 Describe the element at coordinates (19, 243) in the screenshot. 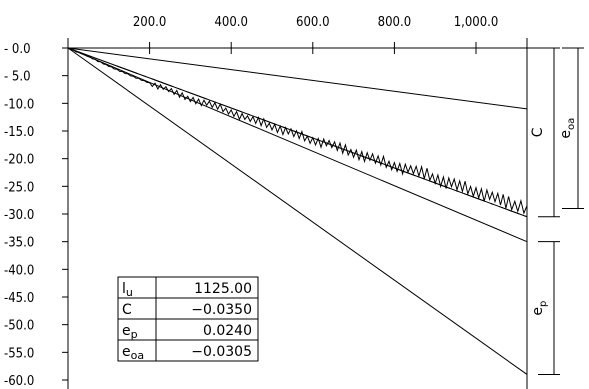

I see `y-tick-label: -35.0` at that location.